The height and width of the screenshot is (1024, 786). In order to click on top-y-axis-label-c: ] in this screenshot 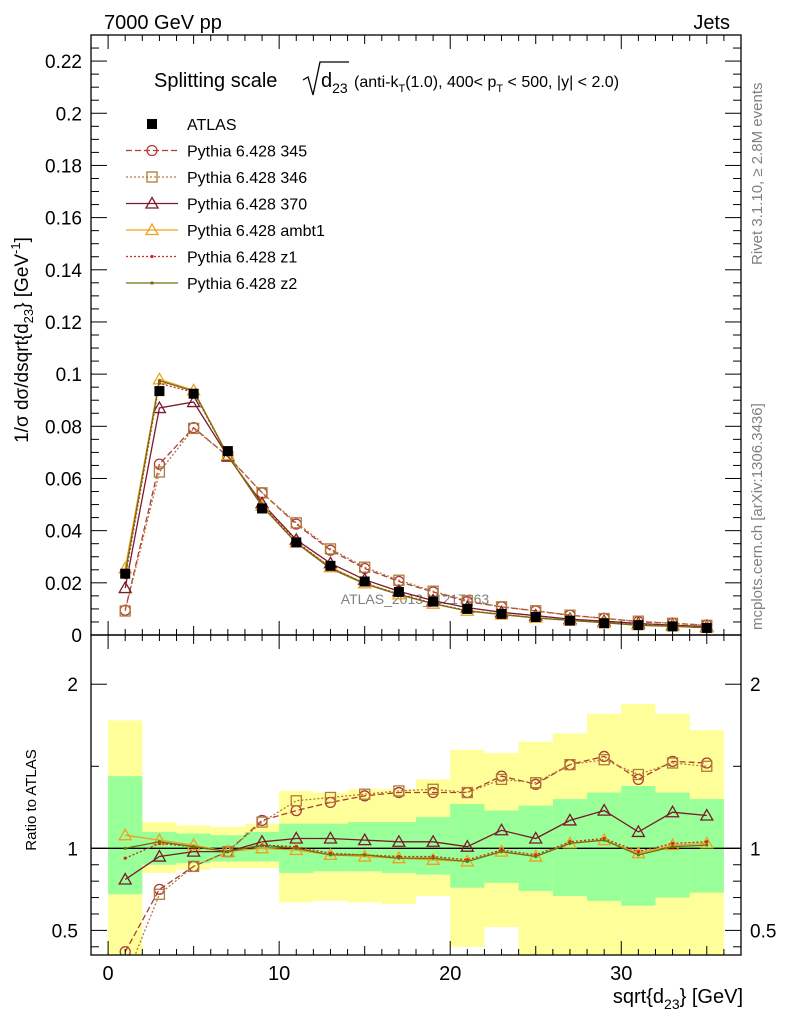, I will do `click(22, 239)`.